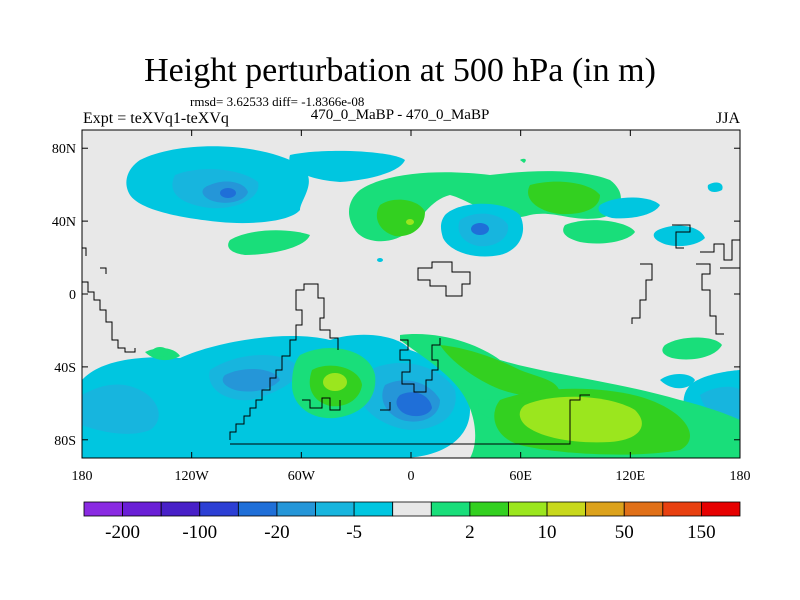 This screenshot has width=800, height=600. Describe the element at coordinates (65, 441) in the screenshot. I see `y-tick-label: 80S` at that location.